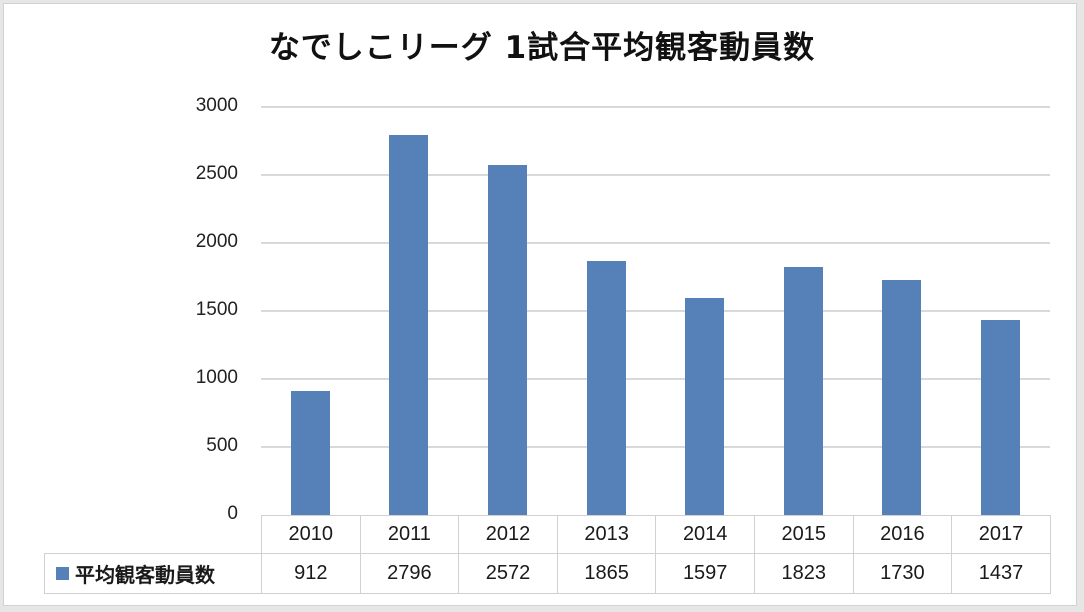  Describe the element at coordinates (902, 534) in the screenshot. I see `table-header-year: 2016` at that location.